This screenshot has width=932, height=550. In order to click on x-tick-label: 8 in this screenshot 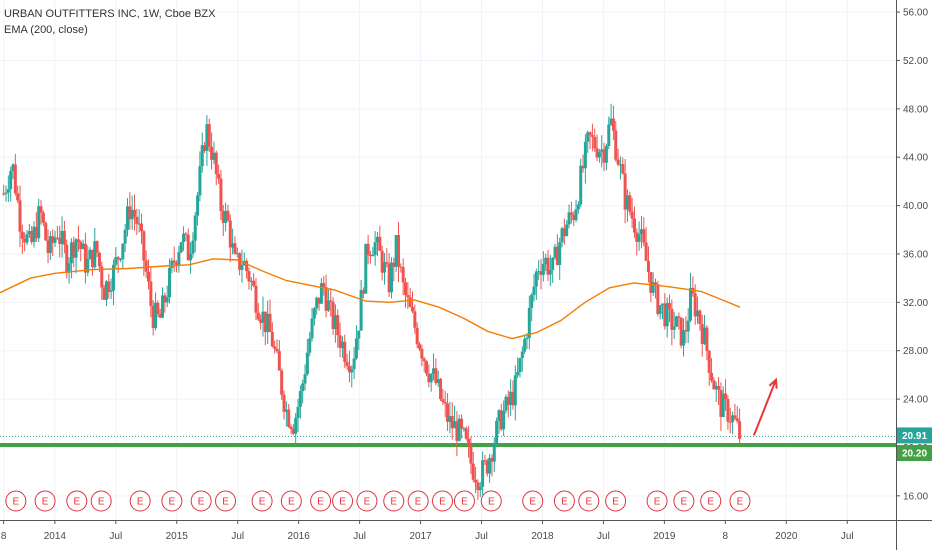, I will do `click(726, 536)`.